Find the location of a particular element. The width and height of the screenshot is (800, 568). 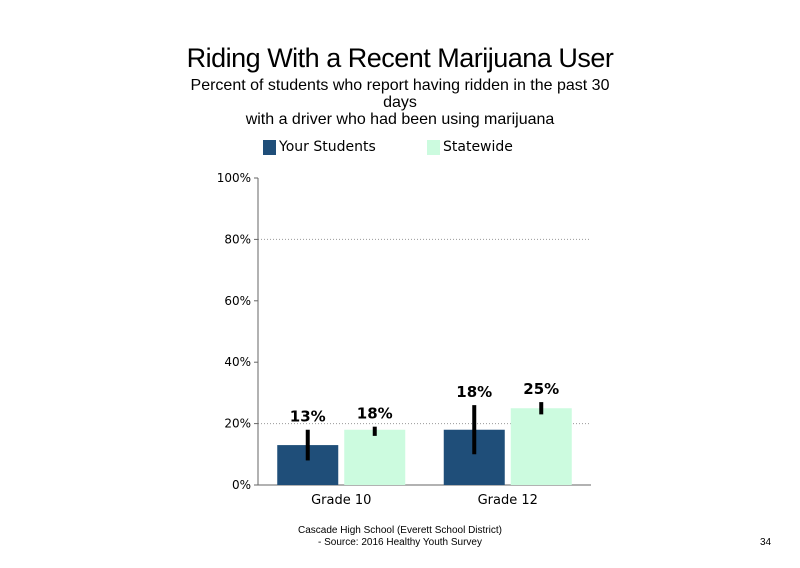

y-tick-label: 0% is located at coordinates (241, 485).